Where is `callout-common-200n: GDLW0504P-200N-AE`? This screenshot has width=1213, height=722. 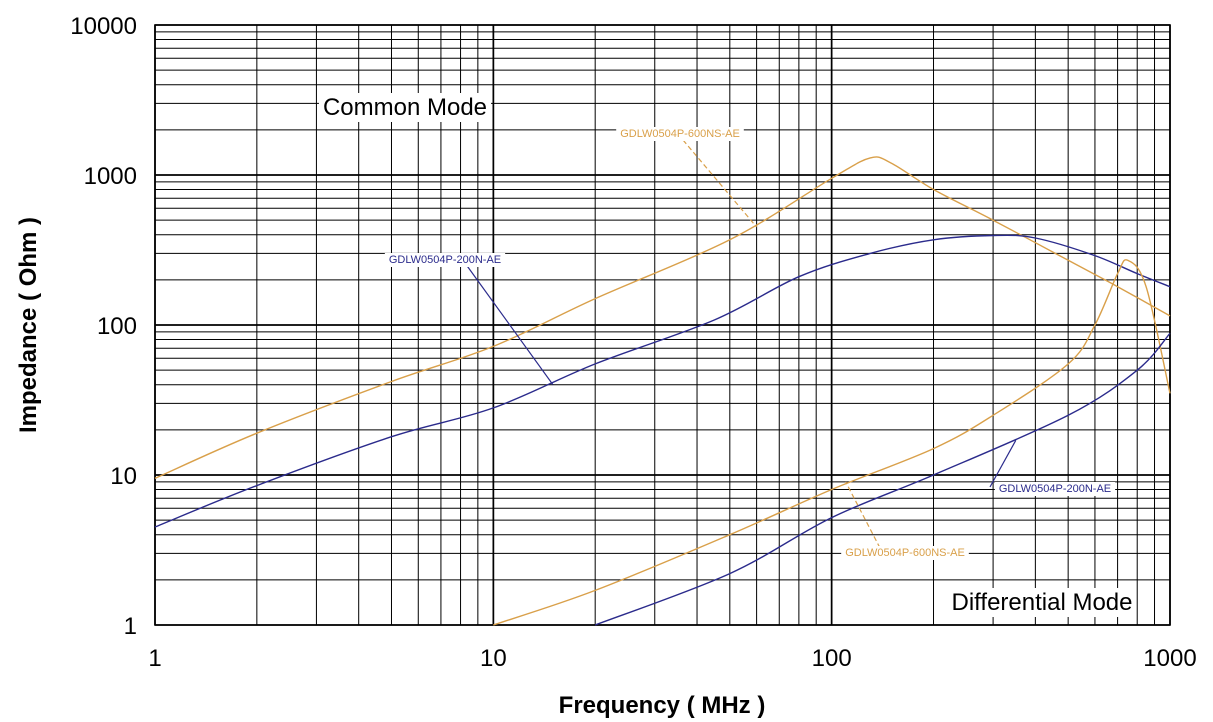 callout-common-200n: GDLW0504P-200N-AE is located at coordinates (445, 260).